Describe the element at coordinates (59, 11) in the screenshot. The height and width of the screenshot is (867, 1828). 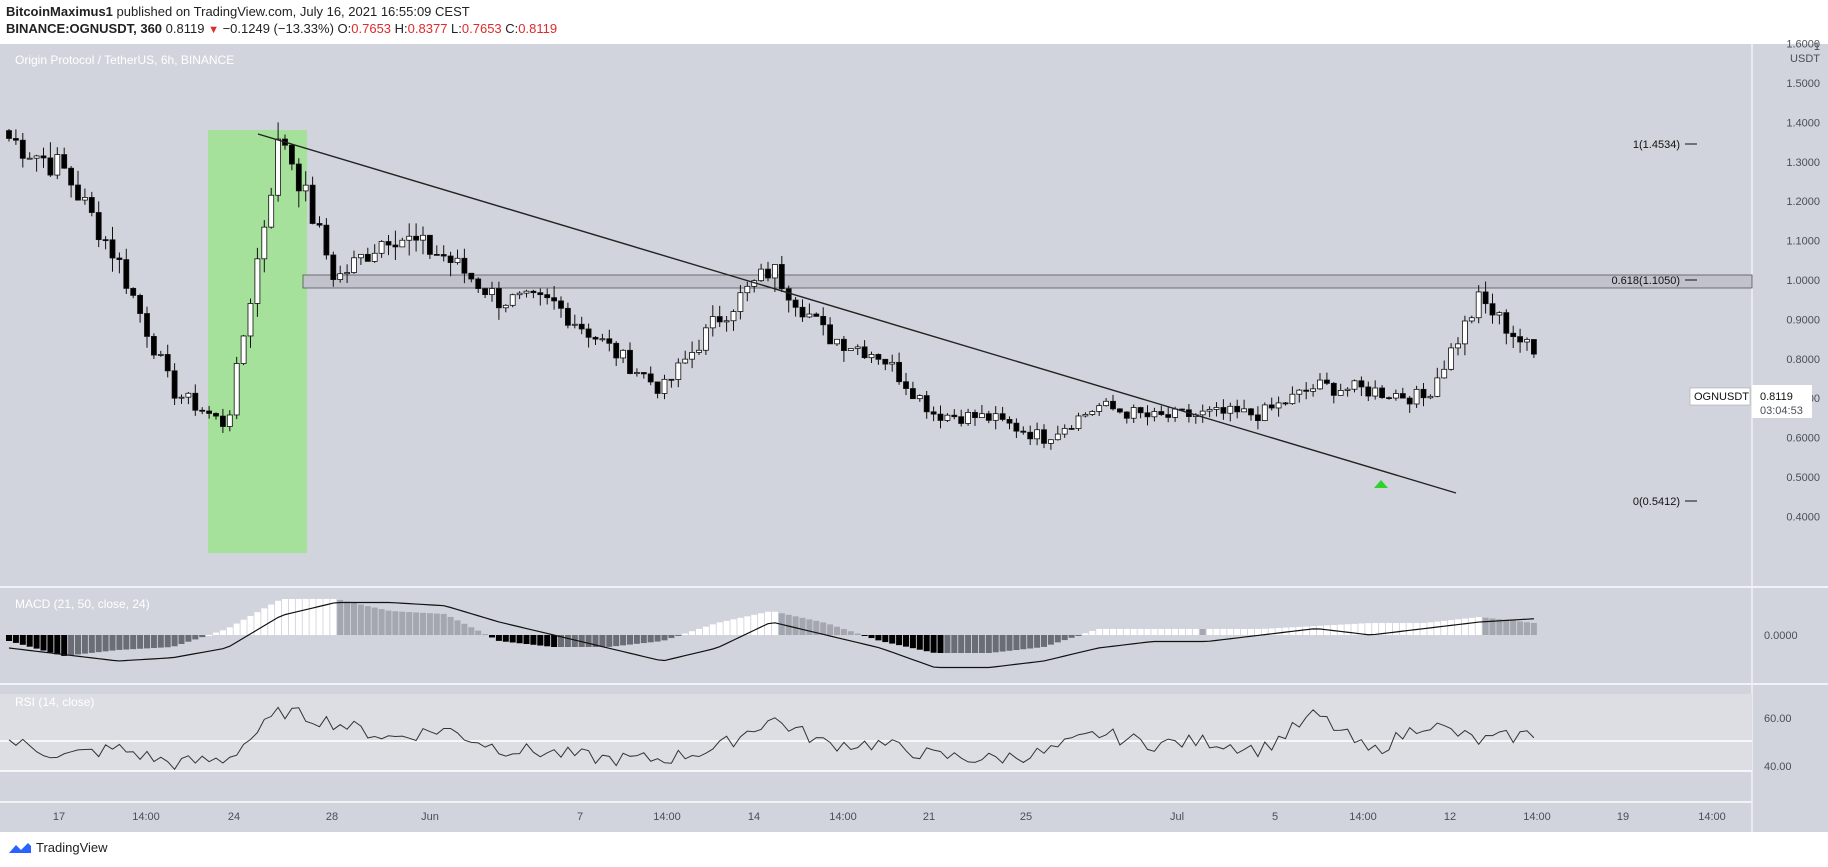
I see `author-name: BitcoinMaximus1` at that location.